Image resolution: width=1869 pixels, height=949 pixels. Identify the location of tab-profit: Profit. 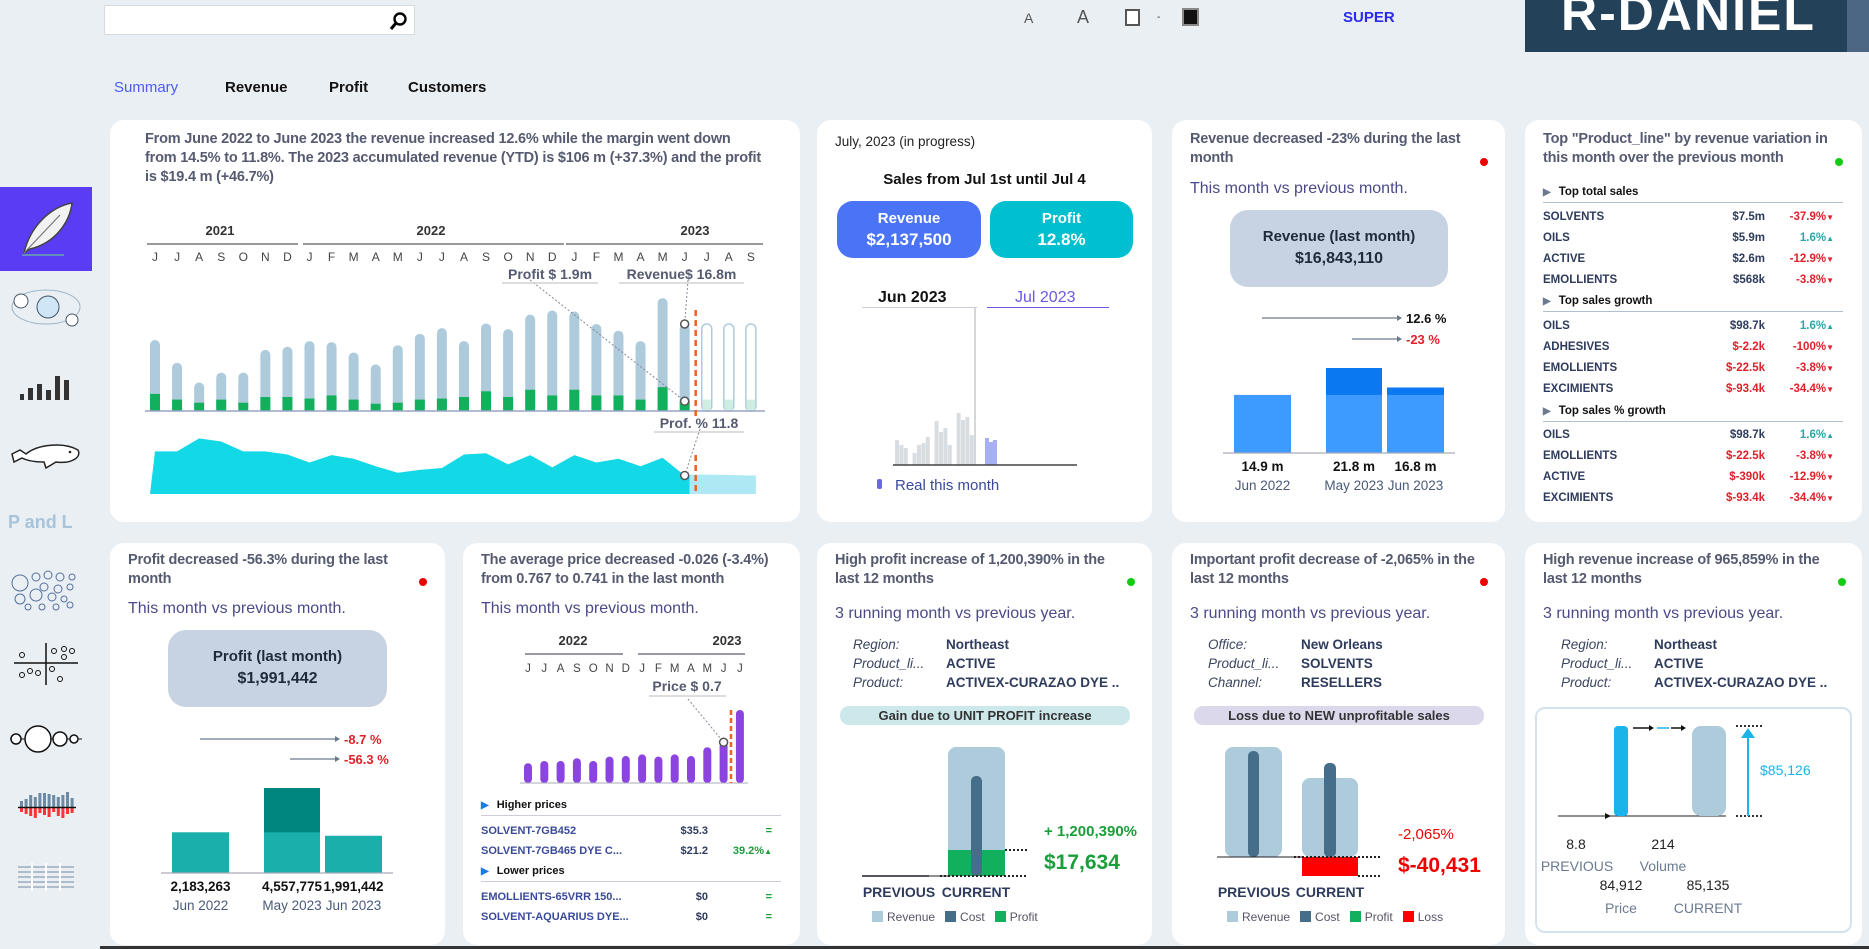
(349, 87).